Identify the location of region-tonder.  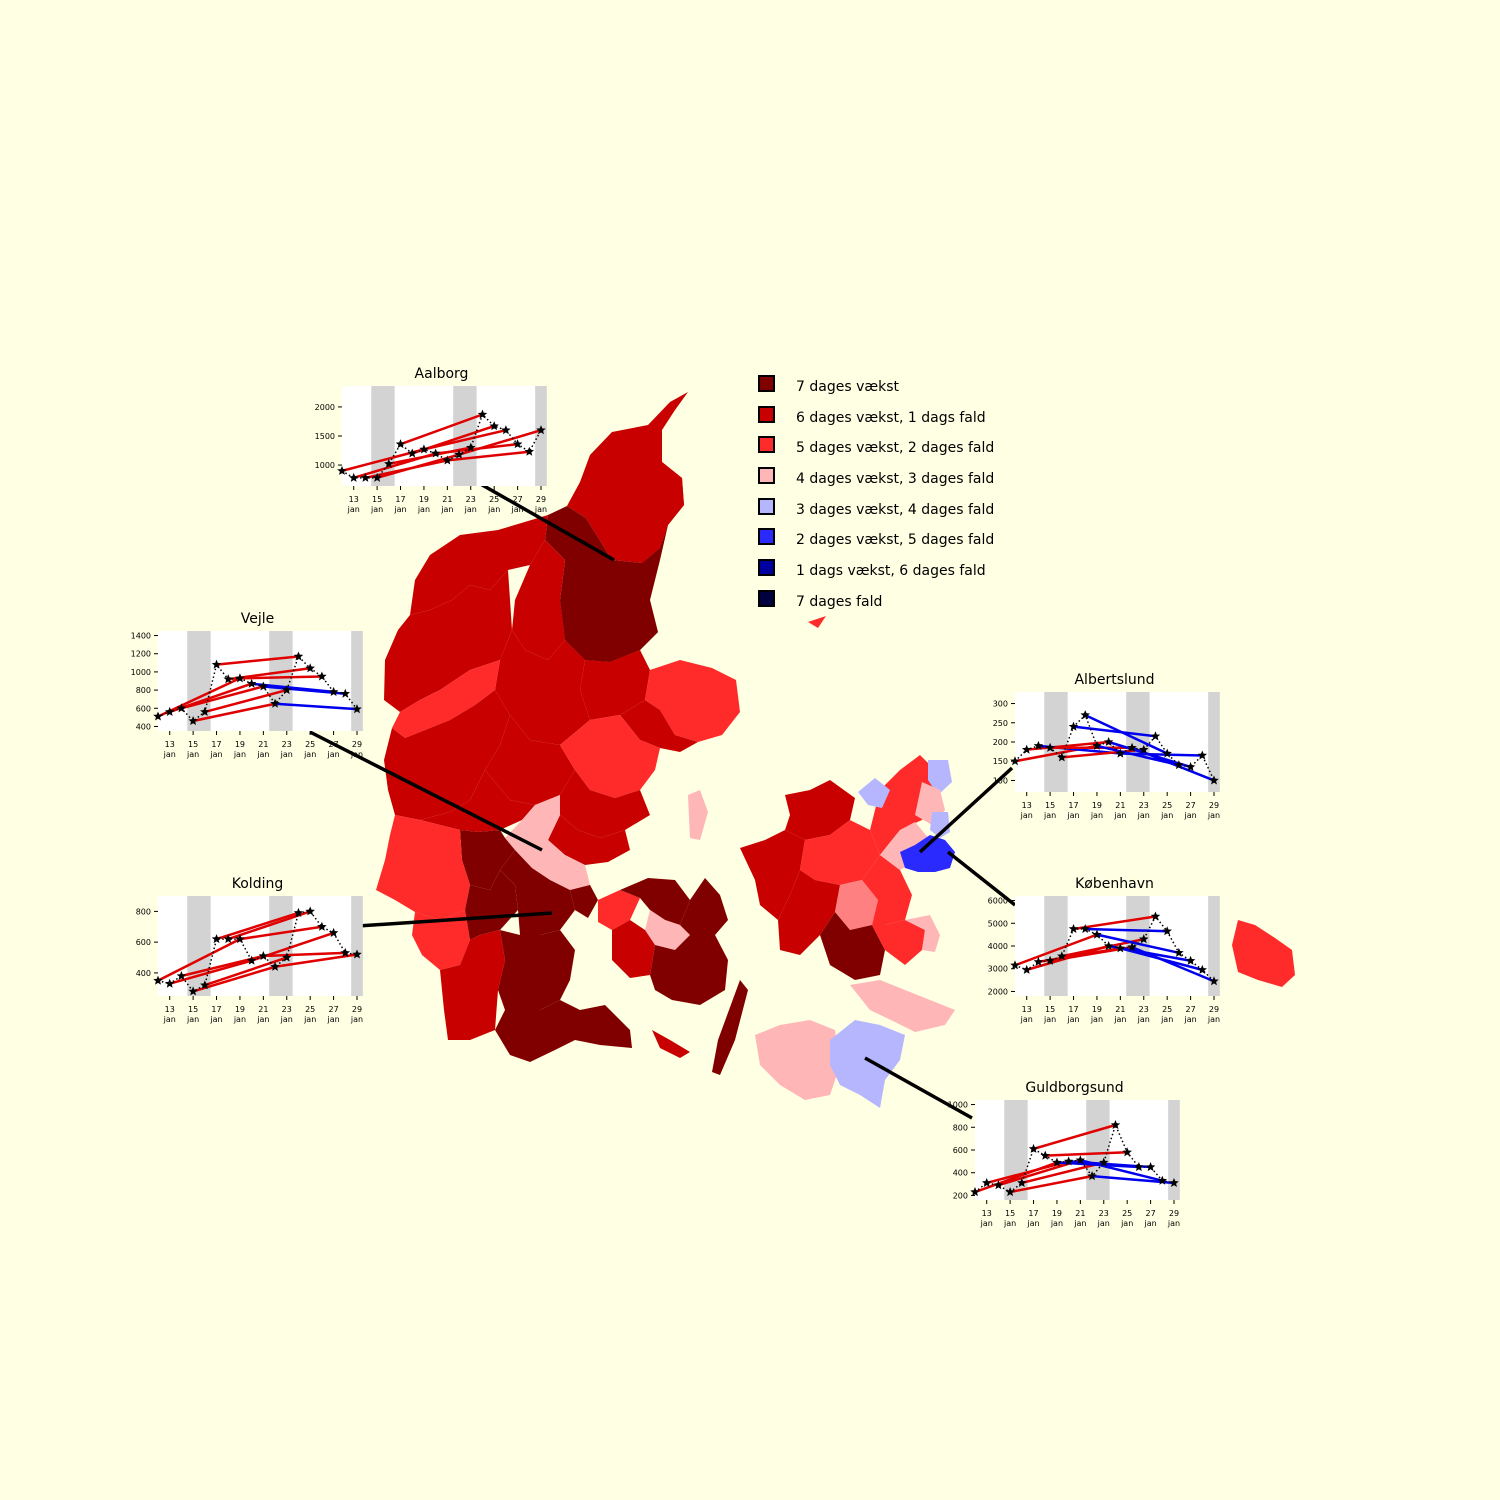
(472, 985).